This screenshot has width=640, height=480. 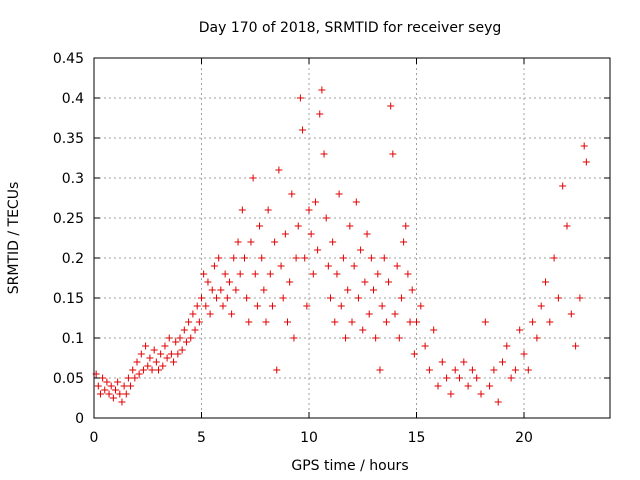 I want to click on y-tick-label: 0.05, so click(x=68, y=379).